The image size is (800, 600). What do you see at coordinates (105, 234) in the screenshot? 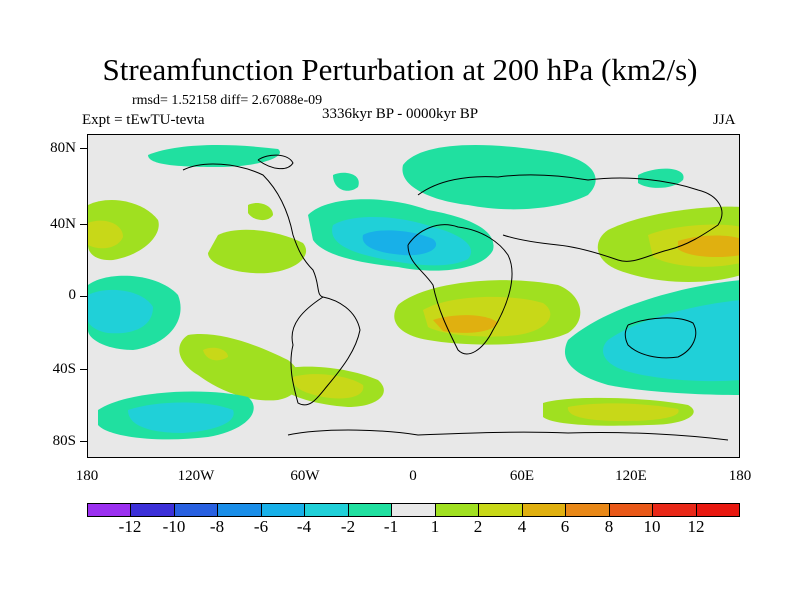
I see `region-west-pos2` at bounding box center [105, 234].